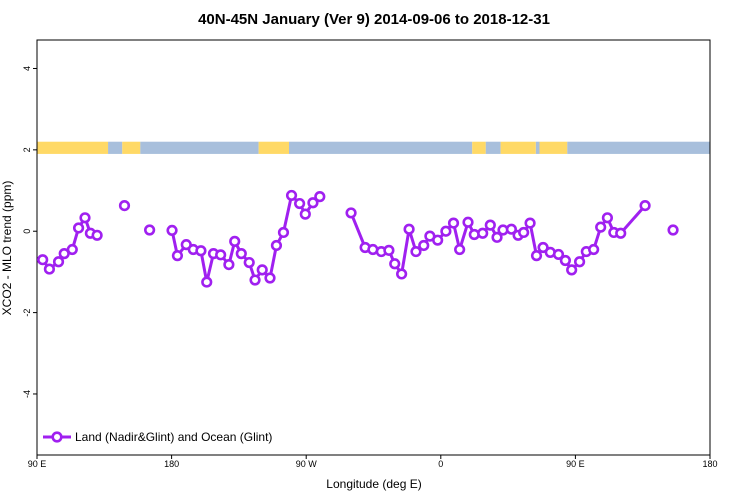 This screenshot has height=500, width=750. Describe the element at coordinates (373, 462) in the screenshot. I see `x-axis: 90 E 180 90 W 0 90 E 180` at that location.